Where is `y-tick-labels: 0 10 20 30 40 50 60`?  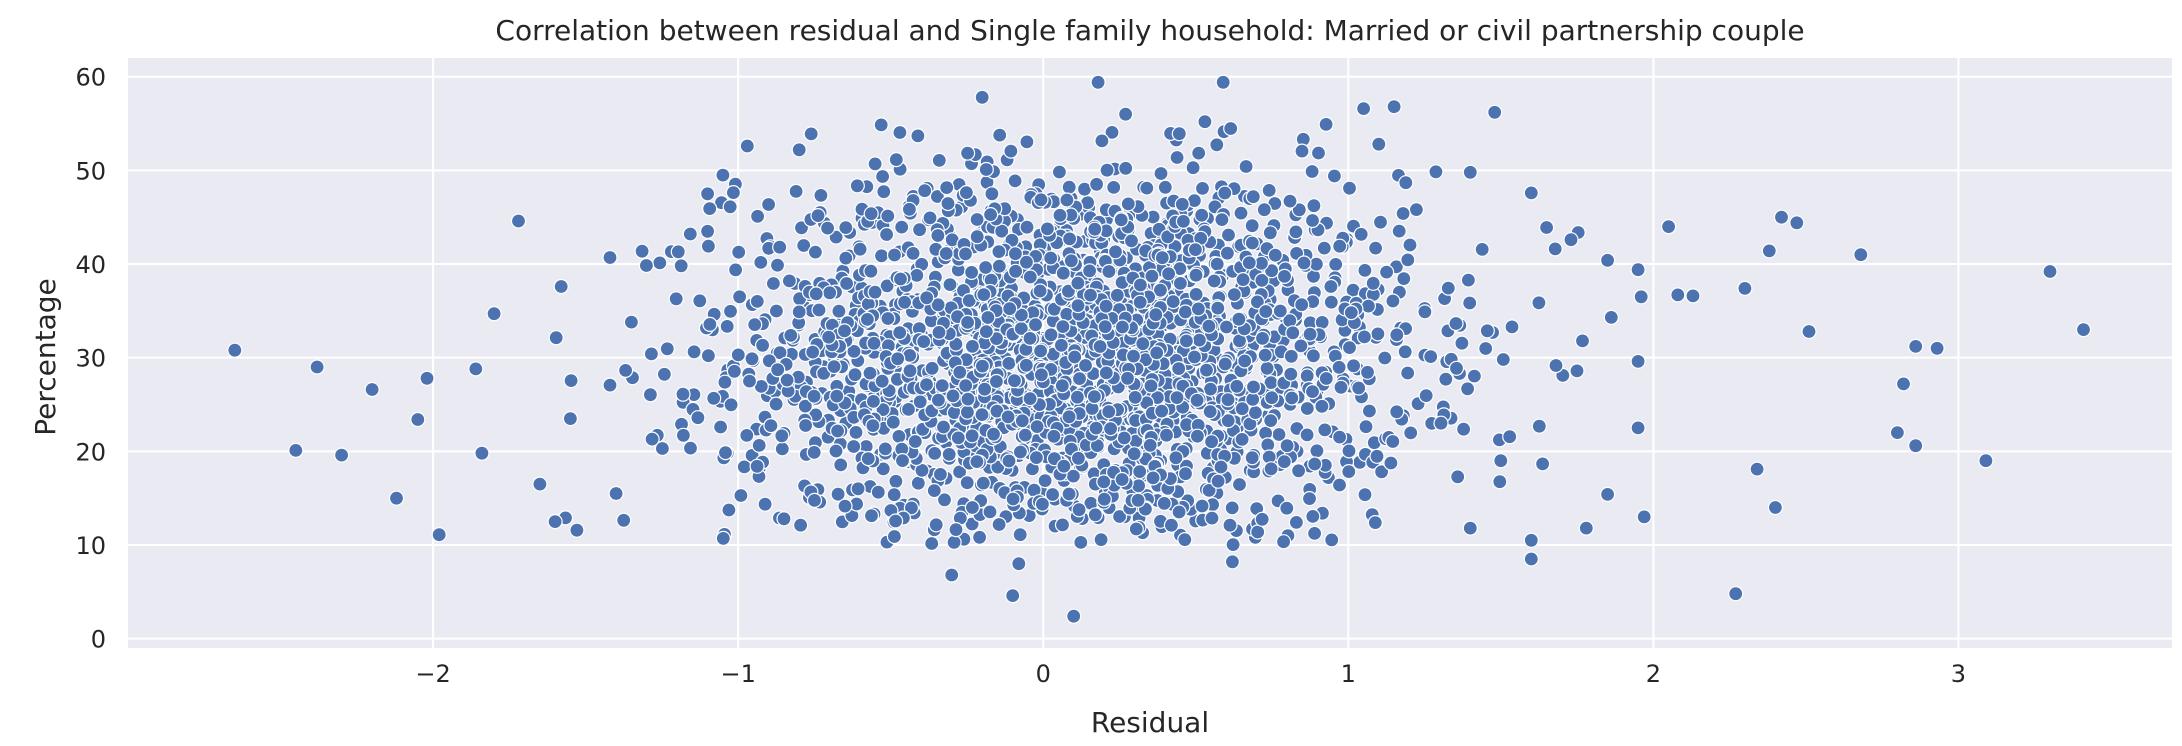
y-tick-labels: 0 10 20 30 40 50 60 is located at coordinates (90, 359).